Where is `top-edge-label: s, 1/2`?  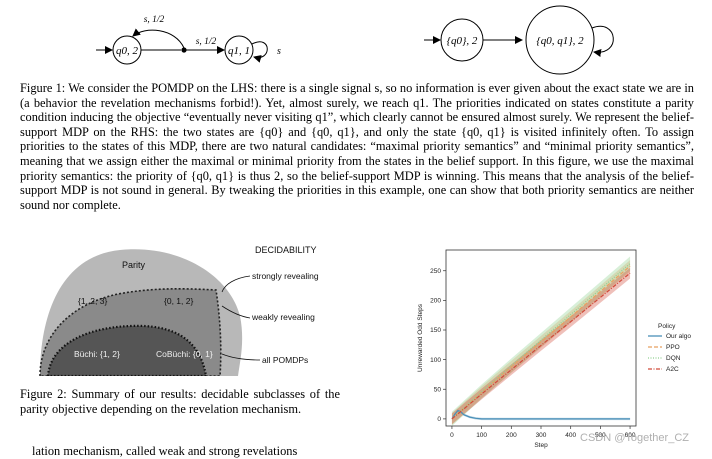
top-edge-label: s, 1/2 is located at coordinates (154, 20).